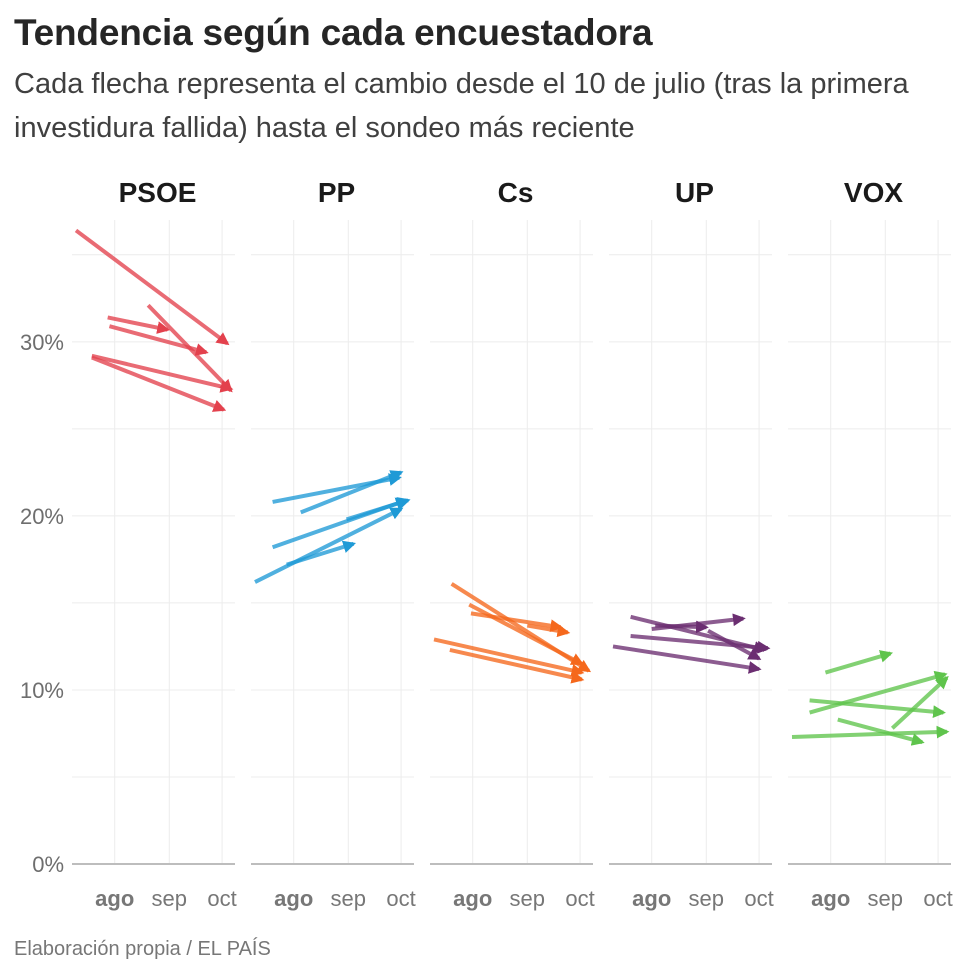  Describe the element at coordinates (48, 864) in the screenshot. I see `y-tick-label-0: 0%` at that location.